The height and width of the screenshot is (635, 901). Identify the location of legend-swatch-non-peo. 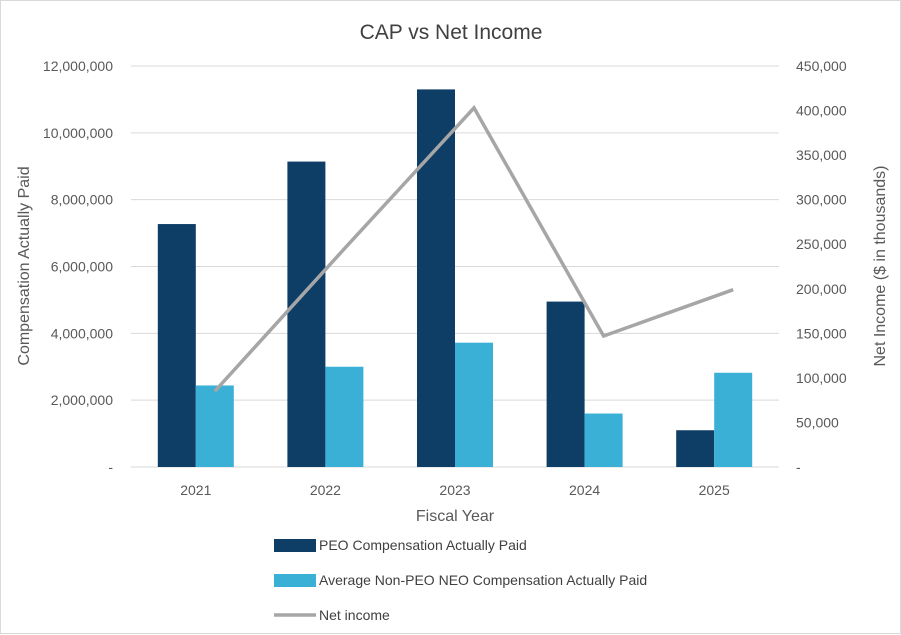
(295, 580).